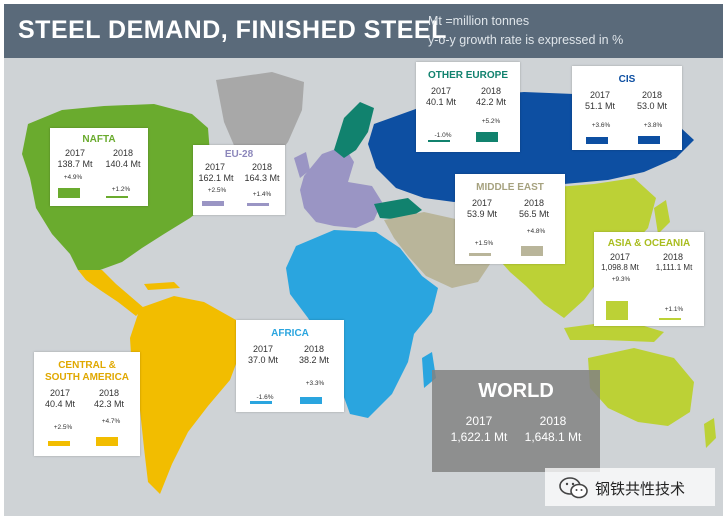  What do you see at coordinates (186, 395) in the screenshot?
I see `south-america-shape` at bounding box center [186, 395].